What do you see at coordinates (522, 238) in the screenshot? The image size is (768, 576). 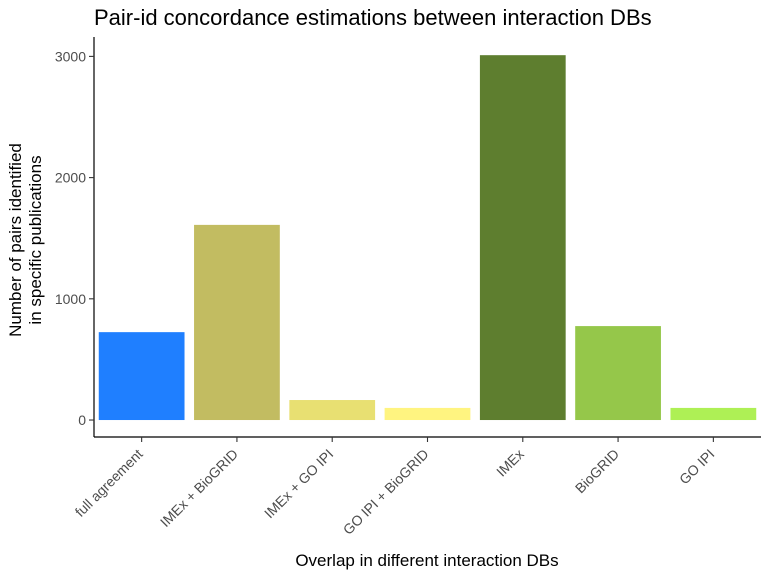 I see `bar-imex` at bounding box center [522, 238].